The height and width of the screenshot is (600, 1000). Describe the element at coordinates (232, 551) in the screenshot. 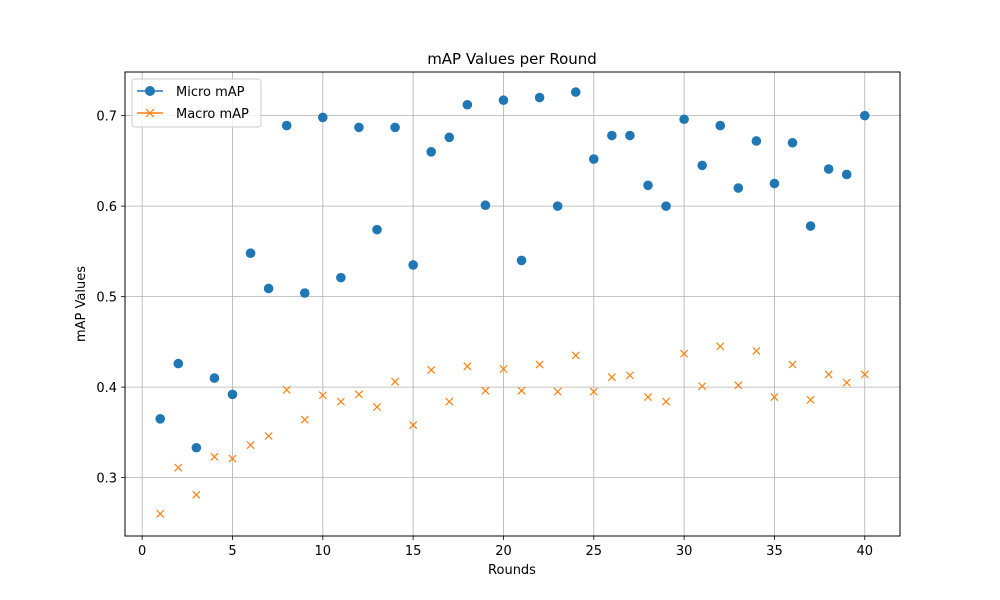

I see `x-tick-label: 5` at that location.